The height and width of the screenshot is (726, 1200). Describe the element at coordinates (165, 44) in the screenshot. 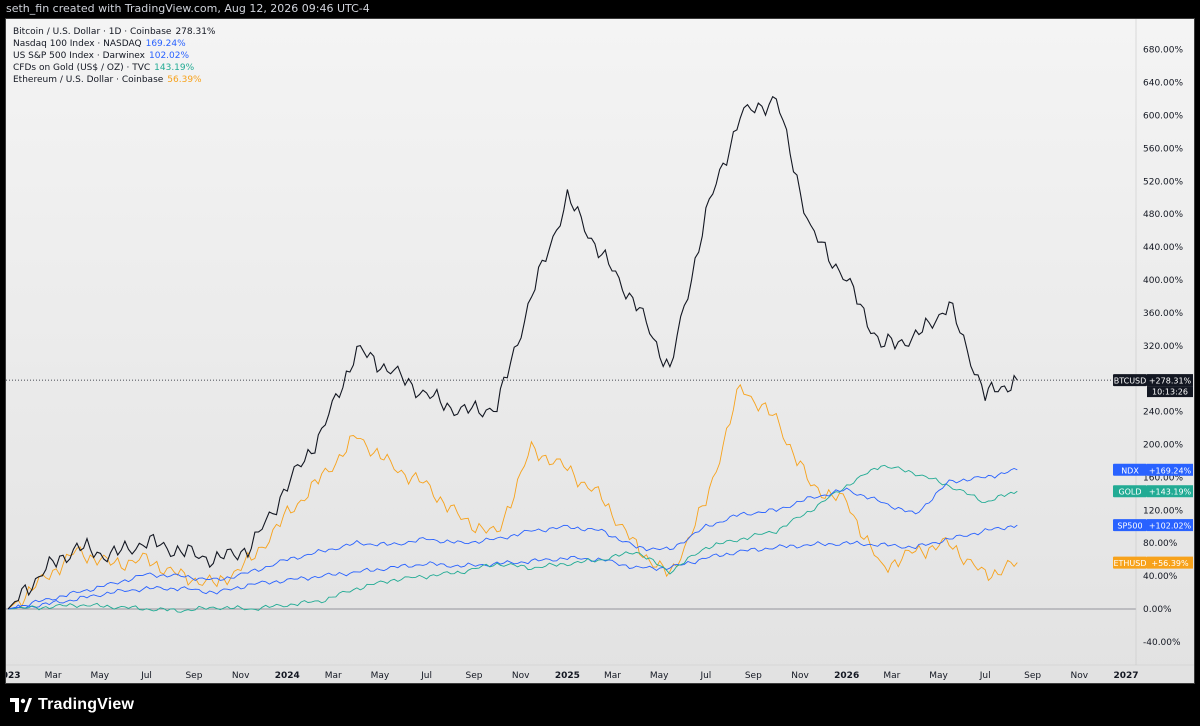

I see `legend-value: 169.24%` at that location.